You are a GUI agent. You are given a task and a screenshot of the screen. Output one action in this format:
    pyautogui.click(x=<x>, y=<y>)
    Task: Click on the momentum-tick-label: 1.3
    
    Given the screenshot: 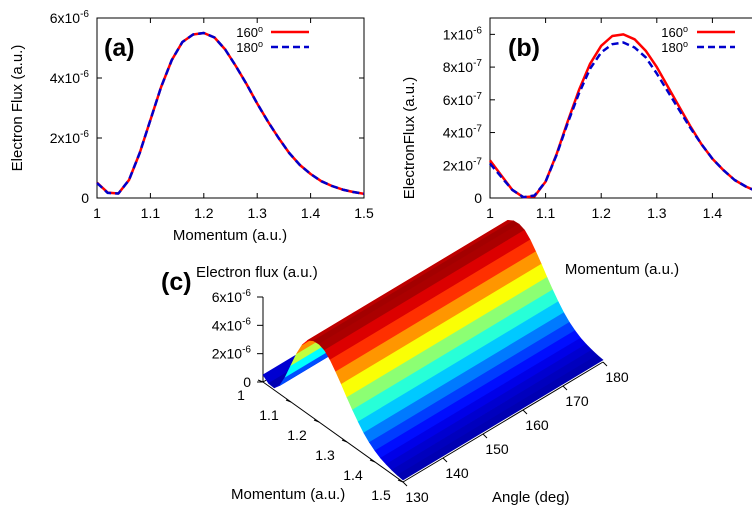 What is the action you would take?
    pyautogui.click(x=325, y=455)
    